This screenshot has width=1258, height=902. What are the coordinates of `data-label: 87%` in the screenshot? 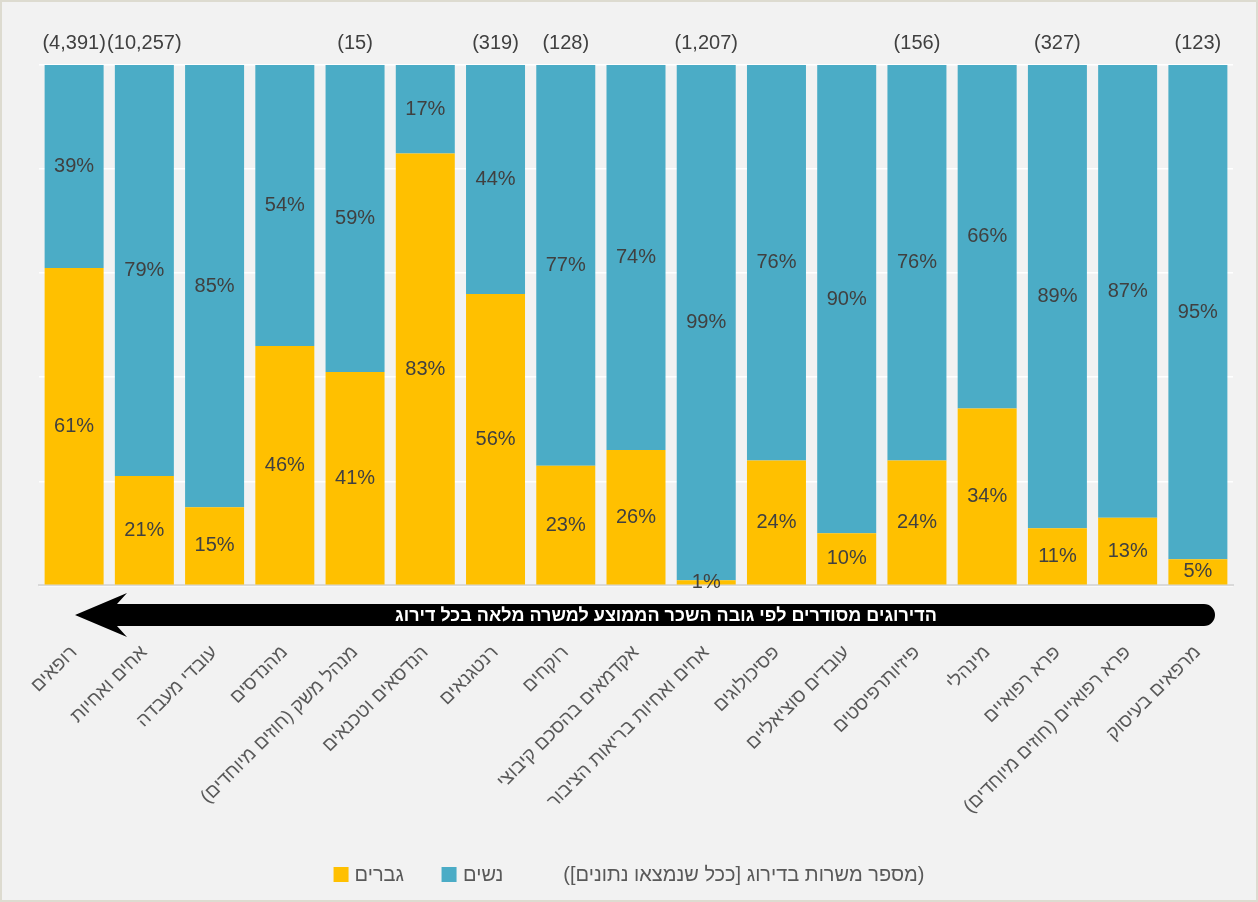 It's located at (1127, 289).